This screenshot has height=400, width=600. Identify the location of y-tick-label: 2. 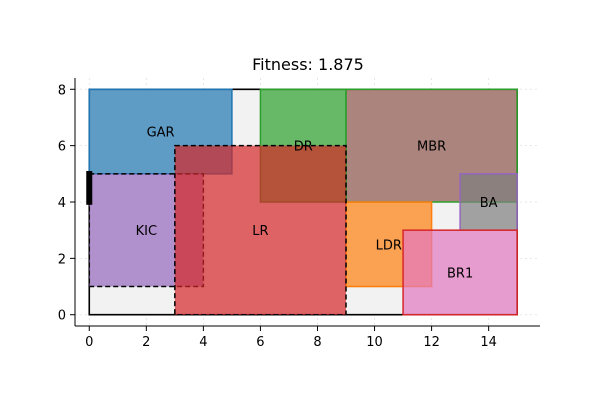
(62, 259).